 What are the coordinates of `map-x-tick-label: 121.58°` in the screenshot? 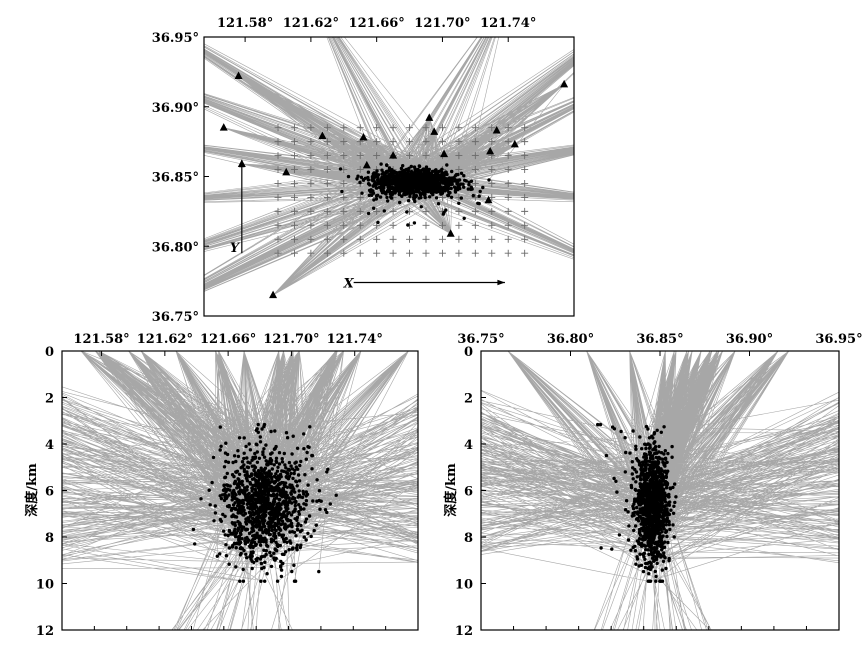 It's located at (245, 23).